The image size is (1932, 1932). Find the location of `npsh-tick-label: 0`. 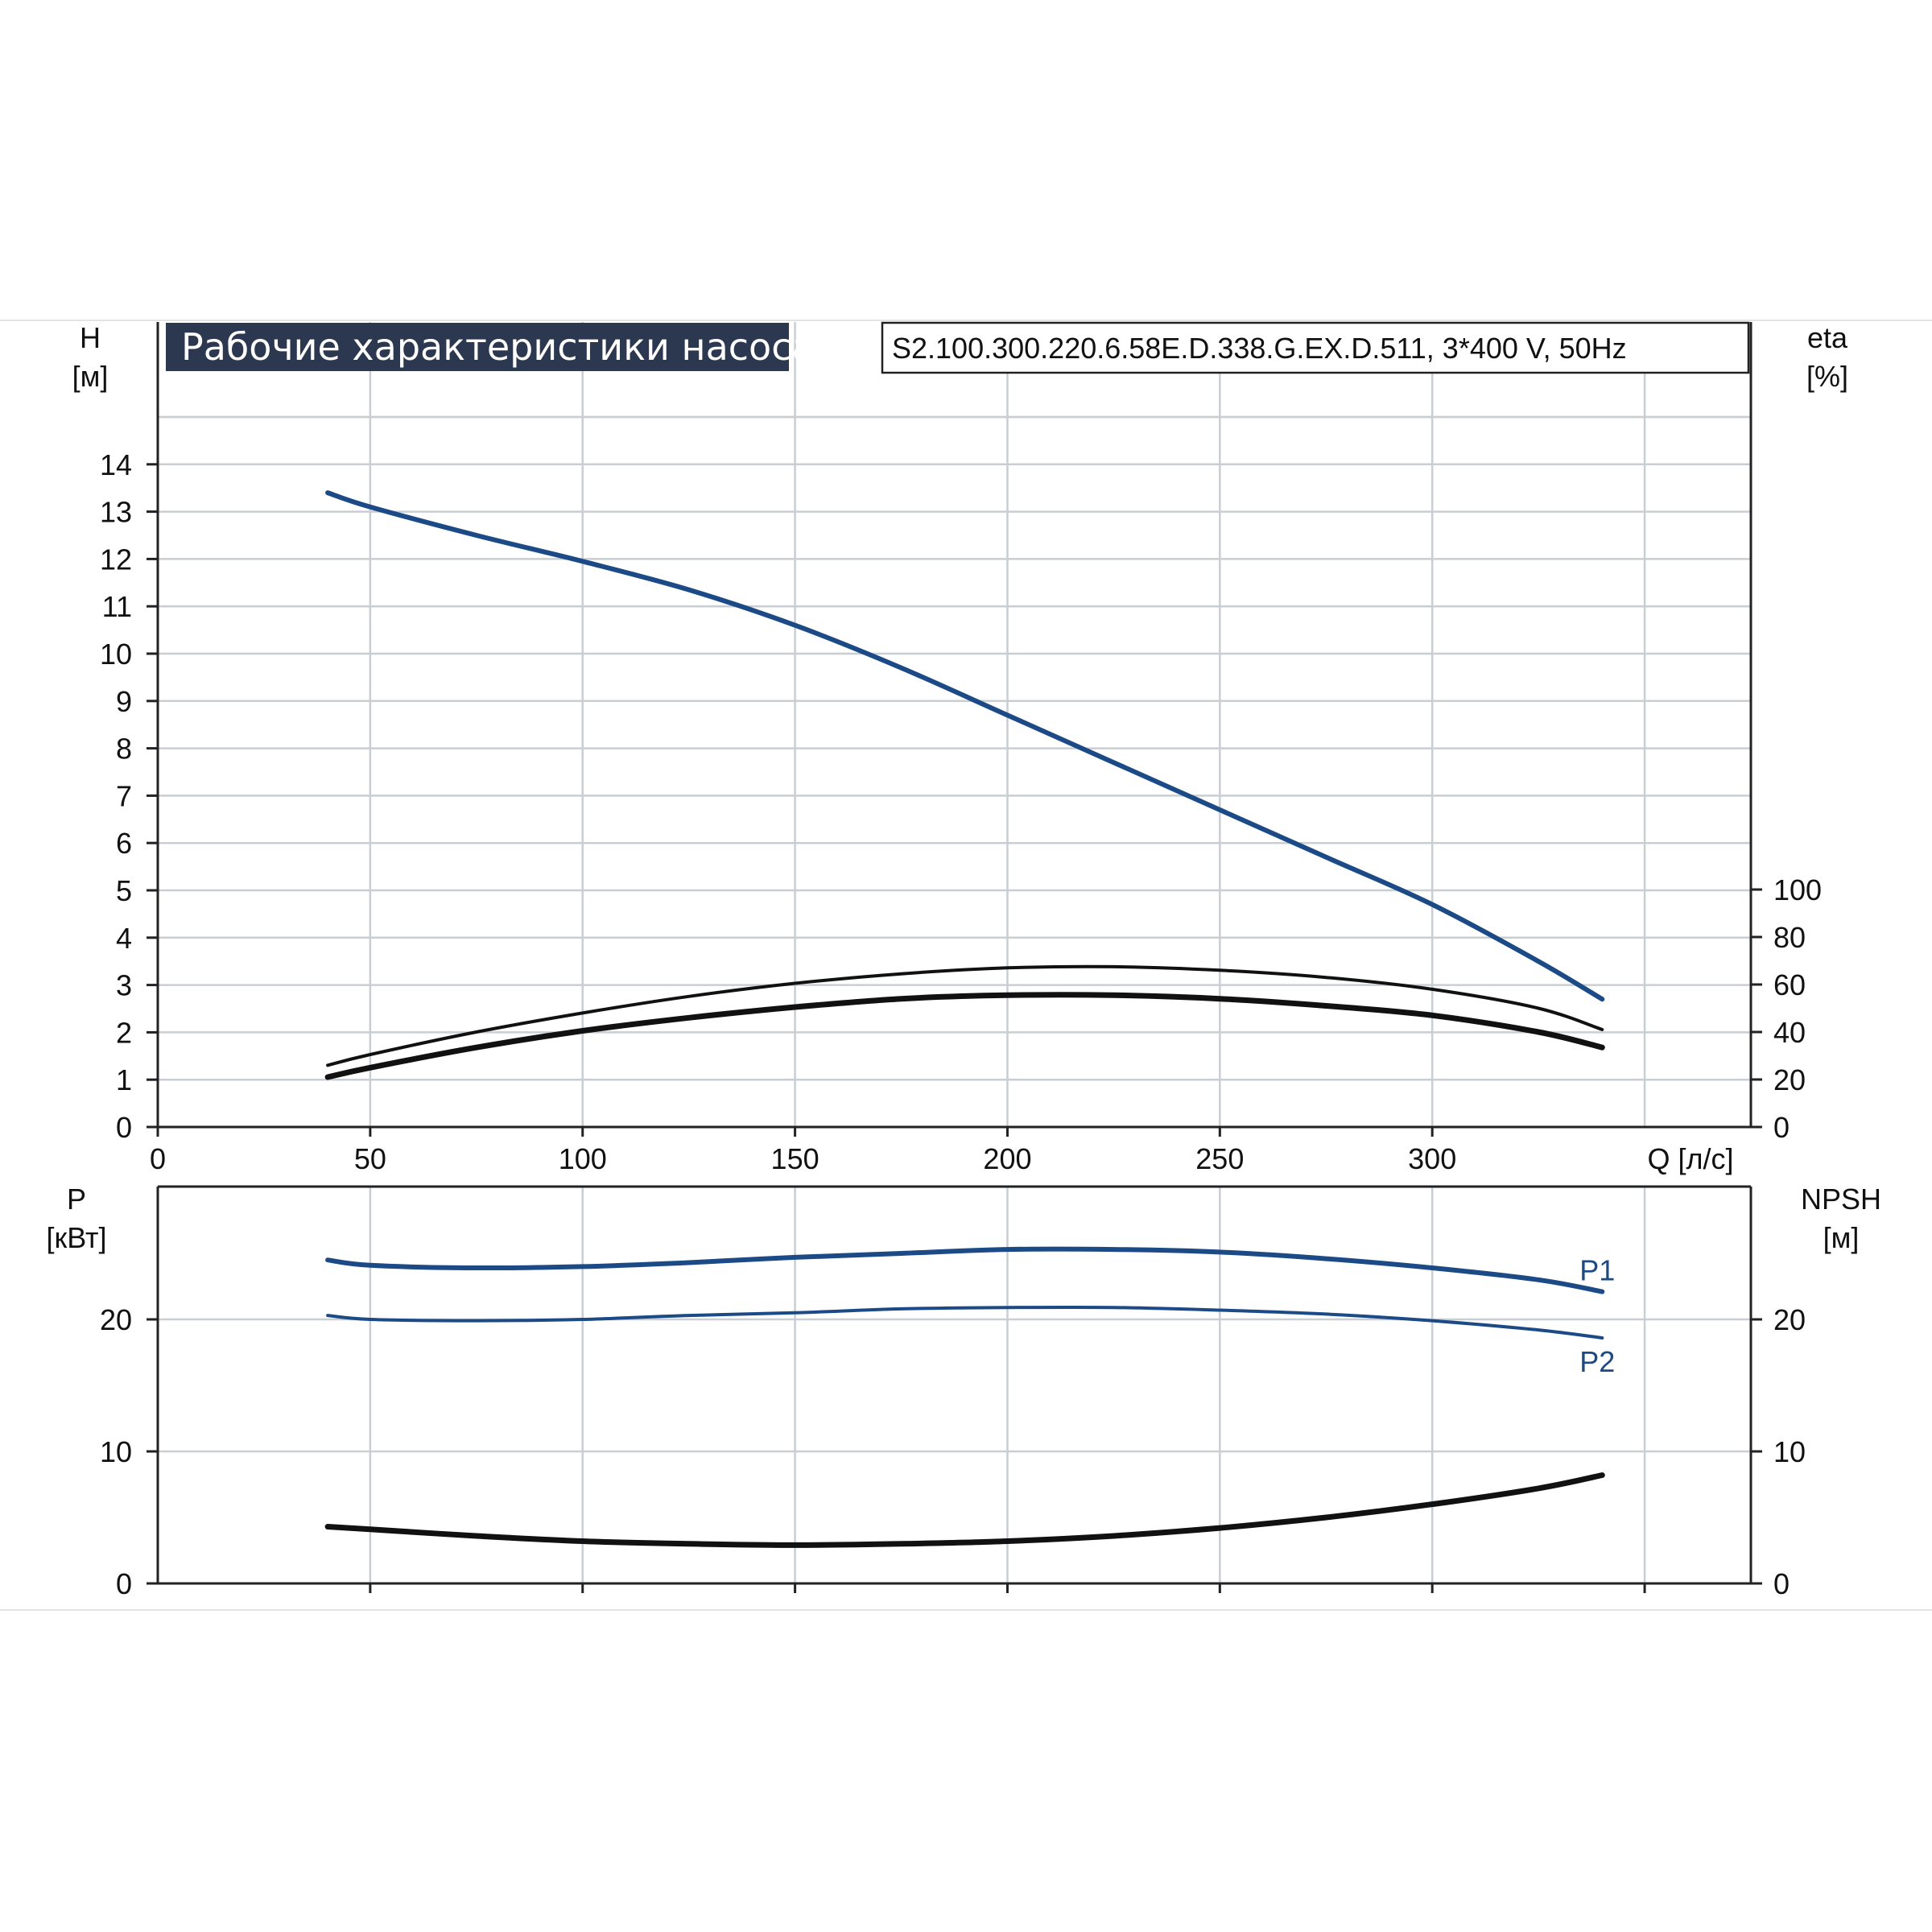

npsh-tick-label: 0 is located at coordinates (1781, 1583).